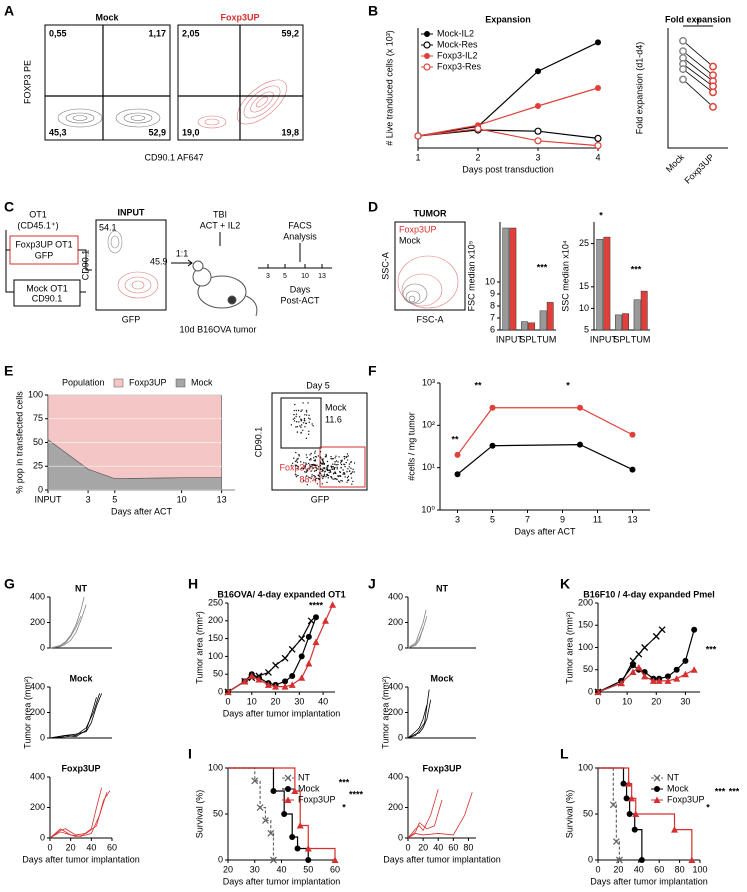 This screenshot has width=747, height=892. Describe the element at coordinates (585, 767) in the screenshot. I see `y-tick-label: 100` at that location.